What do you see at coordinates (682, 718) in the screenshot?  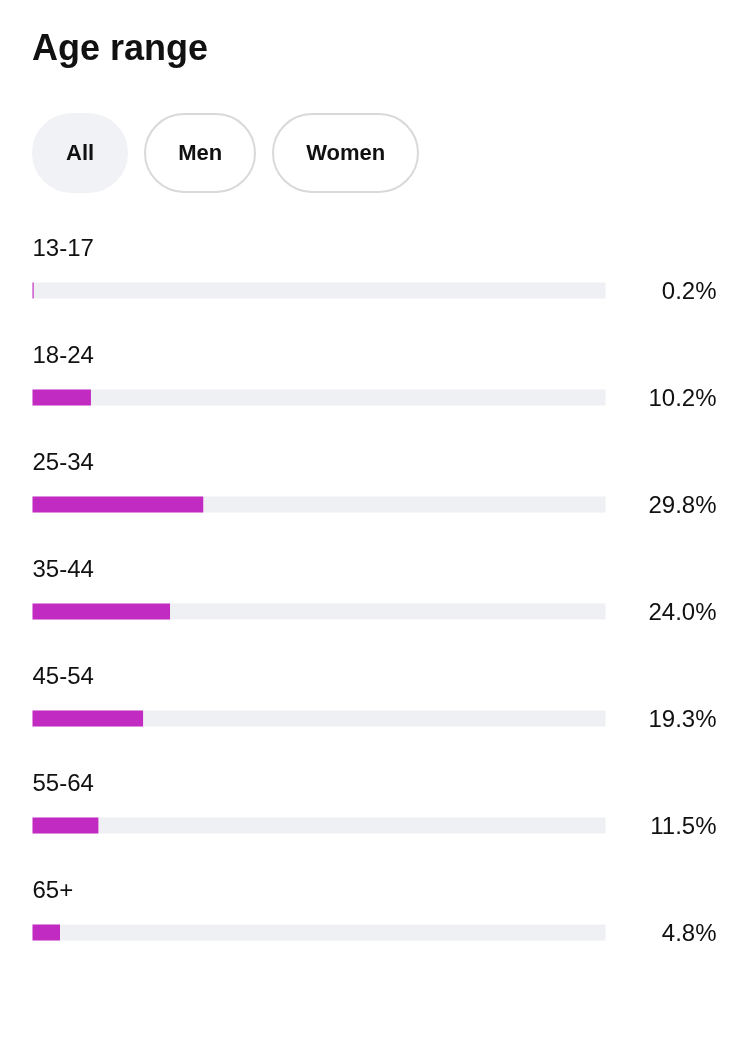 I see `data-label: 19.3%` at bounding box center [682, 718].